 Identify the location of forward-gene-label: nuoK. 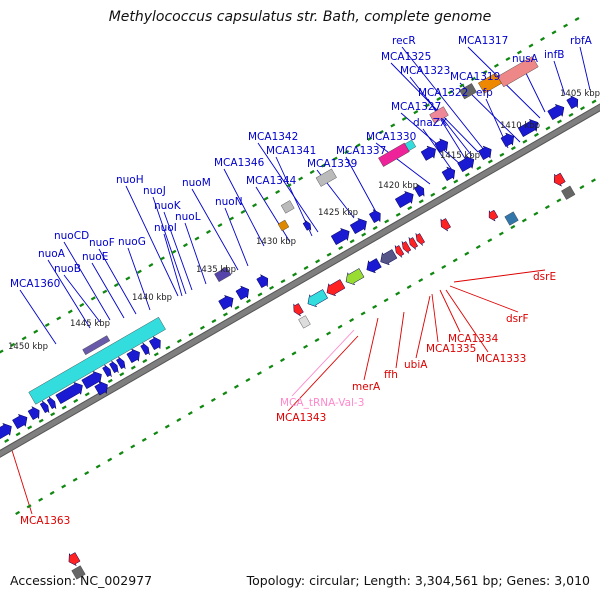
(168, 206).